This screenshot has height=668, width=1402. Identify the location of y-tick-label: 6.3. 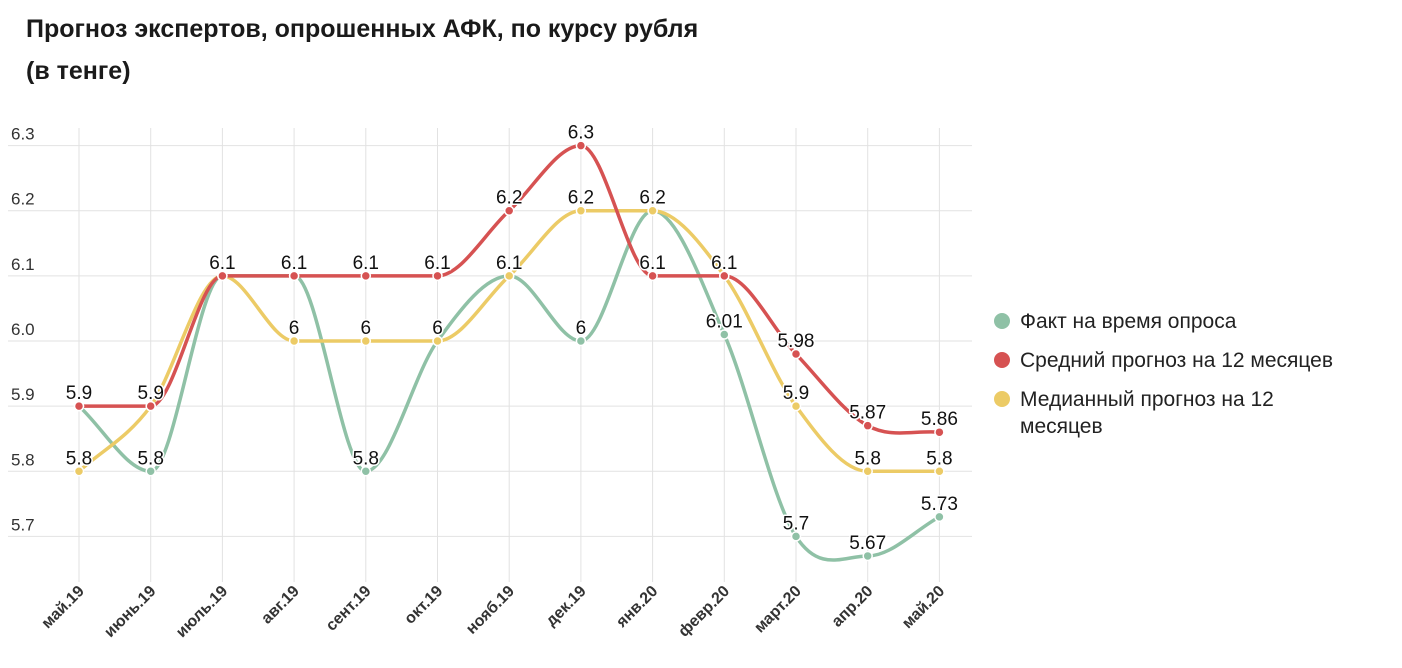
(23, 134).